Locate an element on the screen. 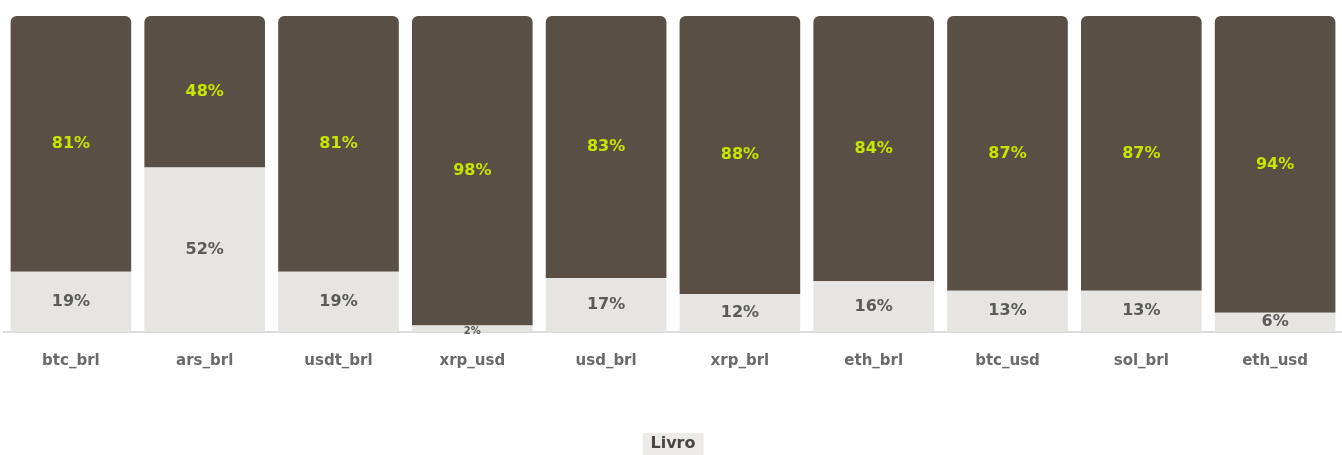  x-tick-label: btc_usd is located at coordinates (1007, 359).